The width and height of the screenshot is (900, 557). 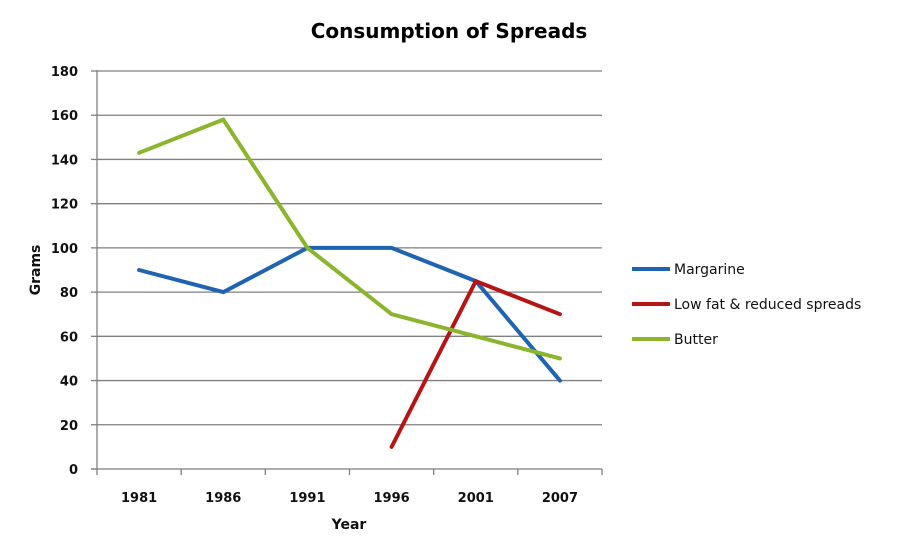 I want to click on legend-item-butter: Butter, so click(x=675, y=340).